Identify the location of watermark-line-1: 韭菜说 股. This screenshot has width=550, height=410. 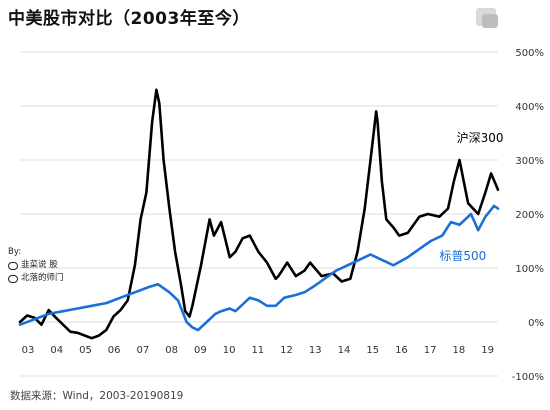
(36, 265).